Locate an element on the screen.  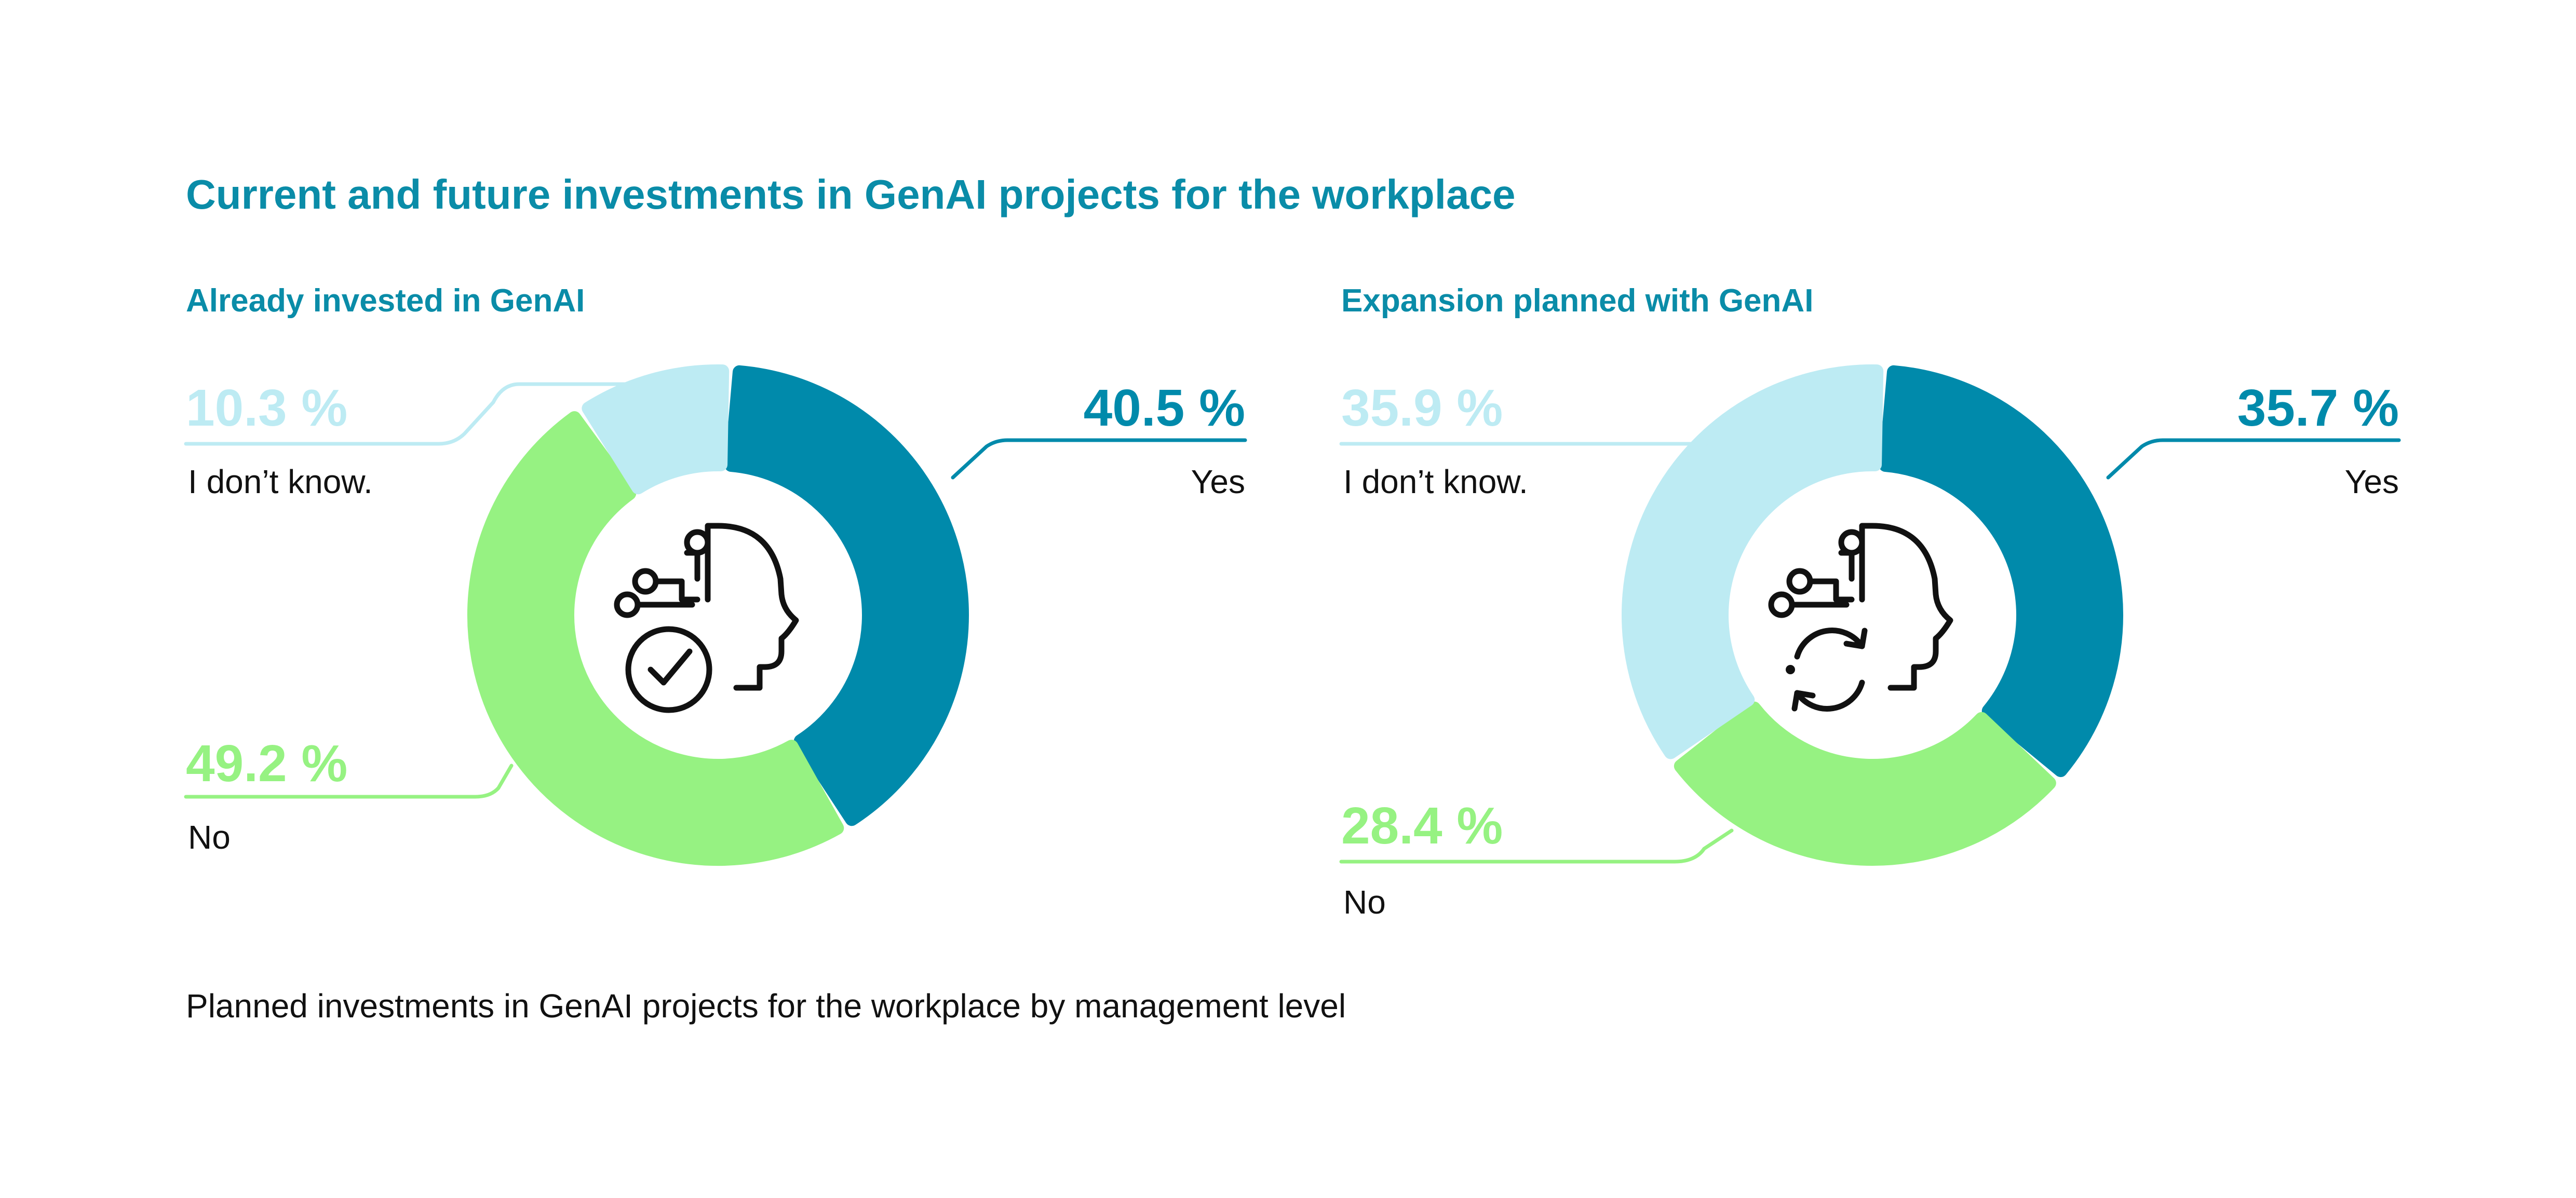
chart-title: Expansion planned with GenAI is located at coordinates (1577, 301).